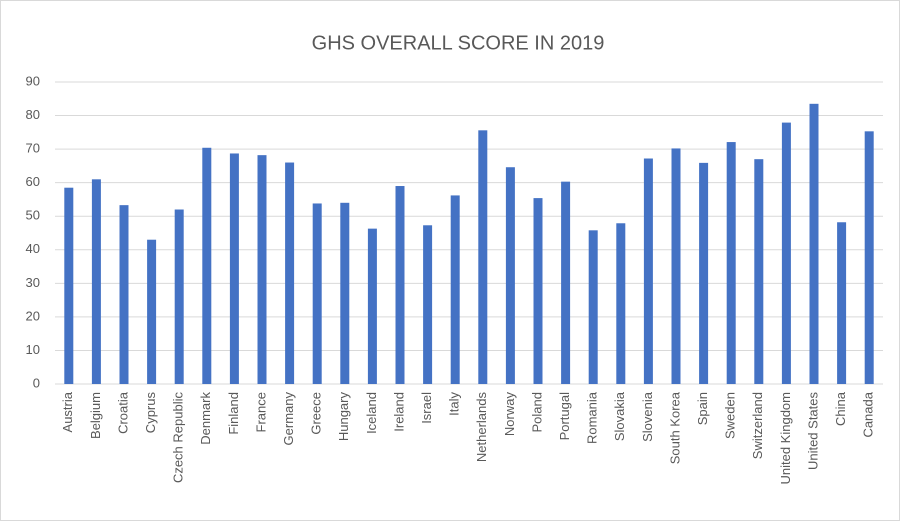  Describe the element at coordinates (33, 349) in the screenshot. I see `y-tick-label: 10` at that location.